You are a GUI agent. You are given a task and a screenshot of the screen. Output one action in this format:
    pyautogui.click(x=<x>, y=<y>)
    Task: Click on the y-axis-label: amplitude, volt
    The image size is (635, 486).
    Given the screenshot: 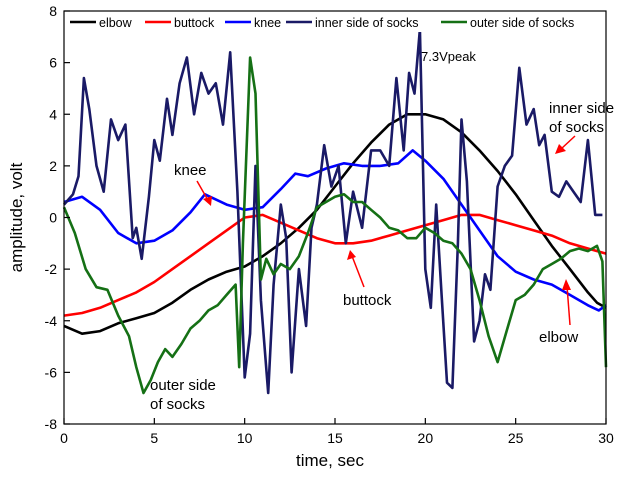 What is the action you would take?
    pyautogui.click(x=16, y=217)
    